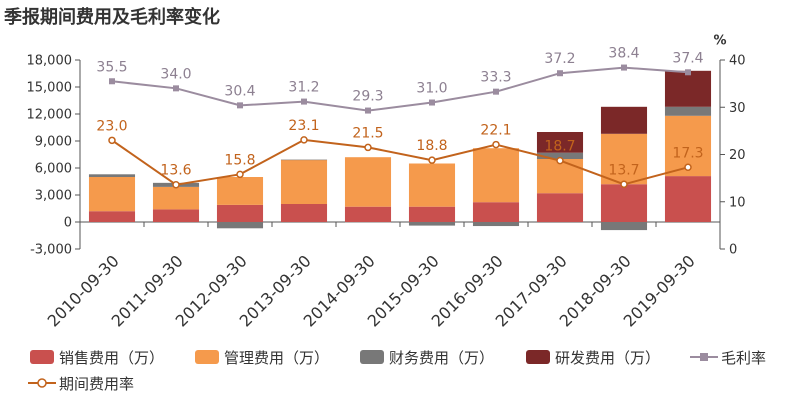 The width and height of the screenshot is (800, 400). I want to click on point-label-s4-2018-09-30: 38.4, so click(623, 54).